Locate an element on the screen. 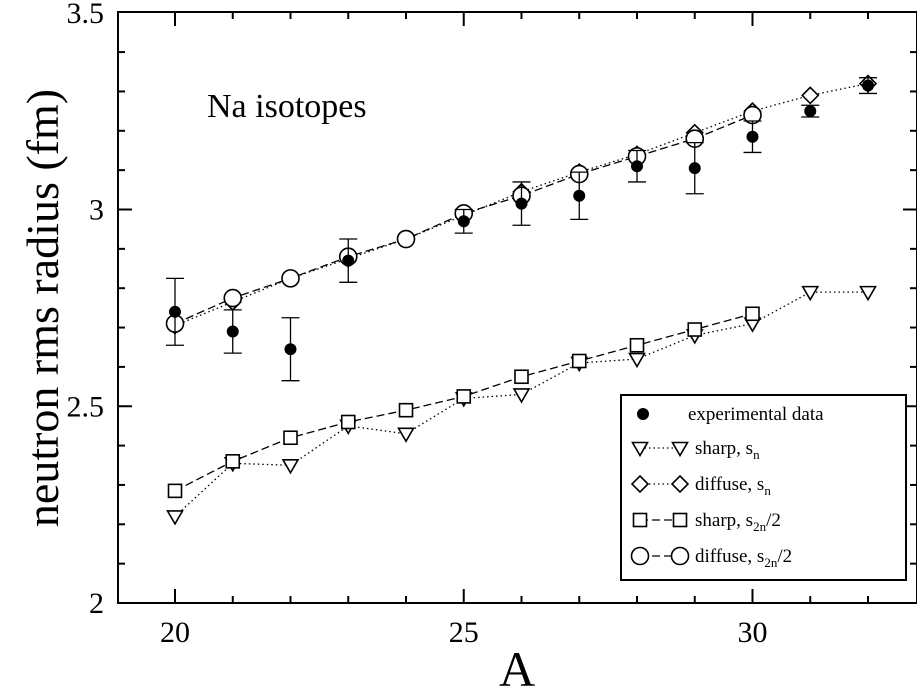  y-axis-title: neutron rms radius (fm) is located at coordinates (42, 308).